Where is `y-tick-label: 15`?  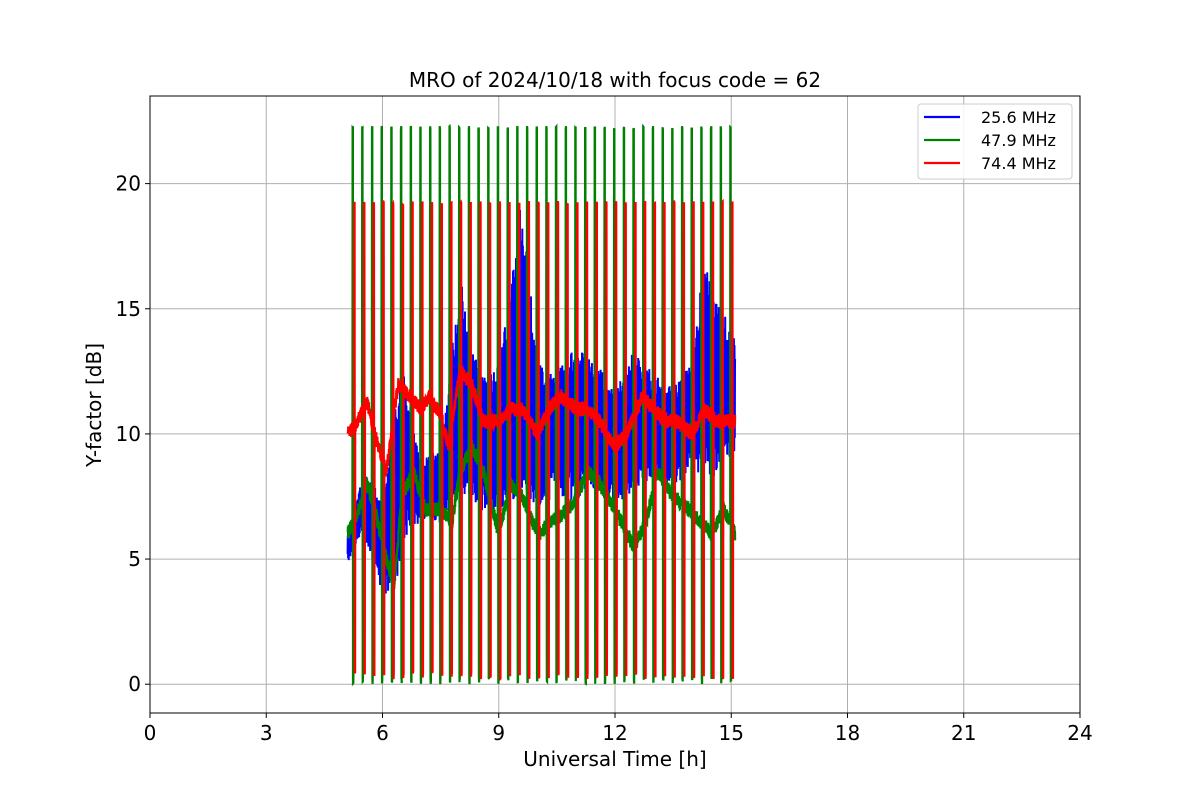
y-tick-label: 15 is located at coordinates (128, 309).